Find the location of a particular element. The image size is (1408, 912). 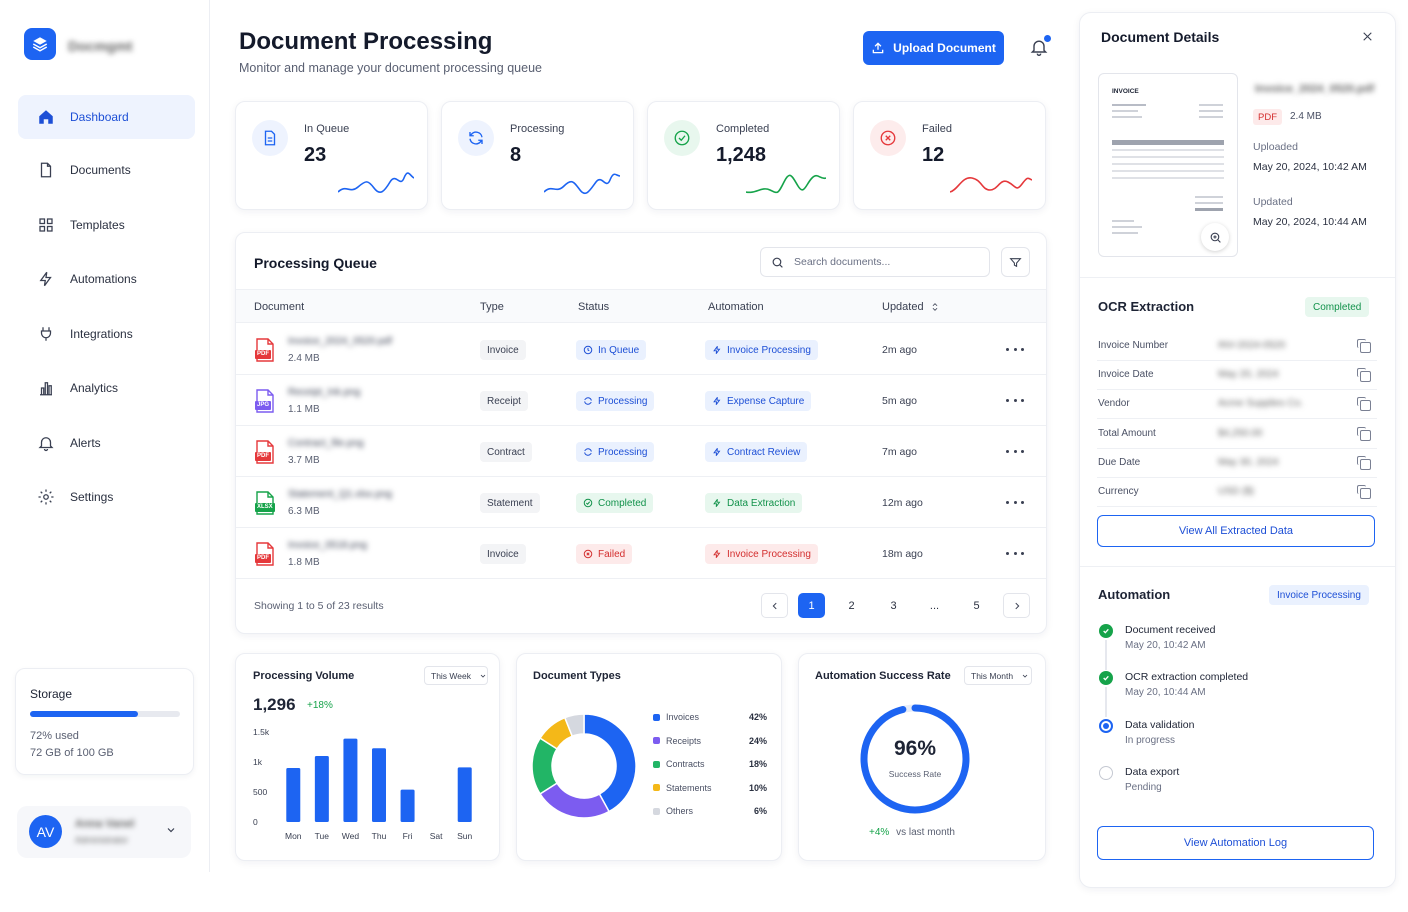

document-thumbnail: INVOICE is located at coordinates (1168, 165).